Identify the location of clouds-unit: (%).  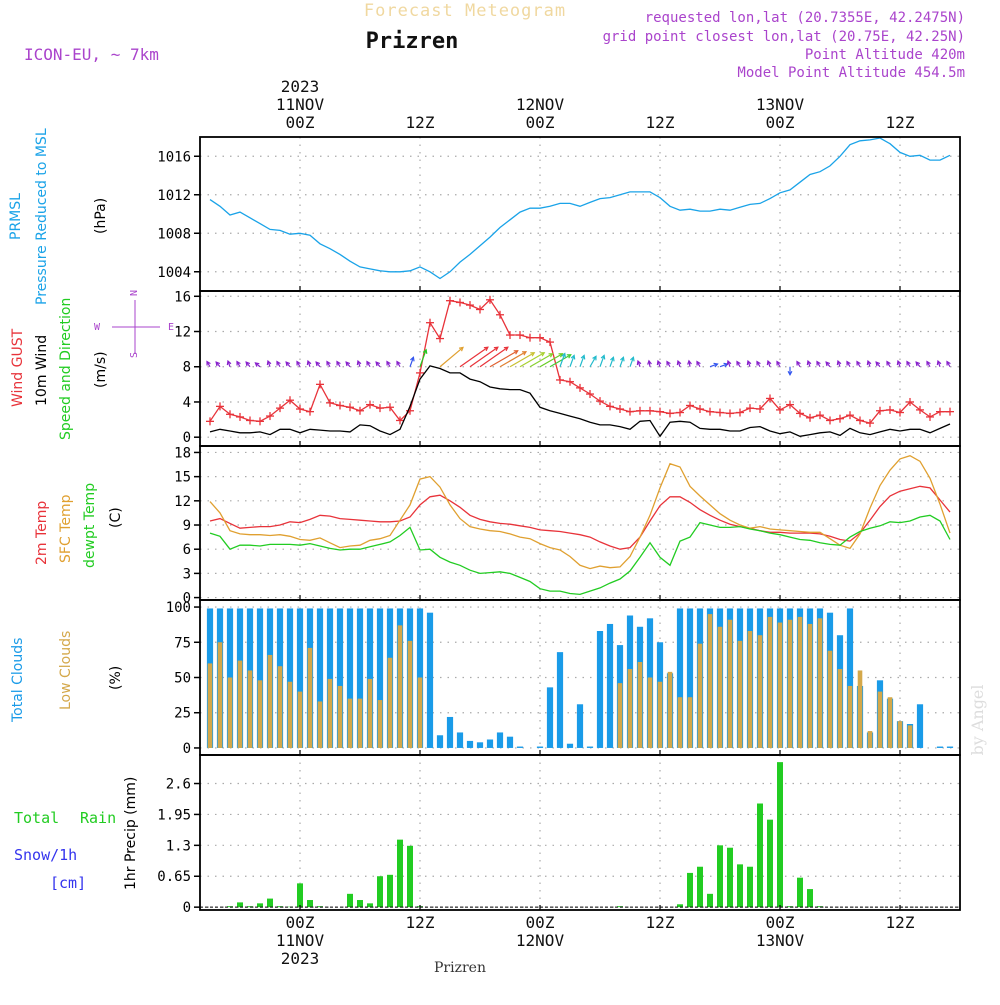
(116, 678).